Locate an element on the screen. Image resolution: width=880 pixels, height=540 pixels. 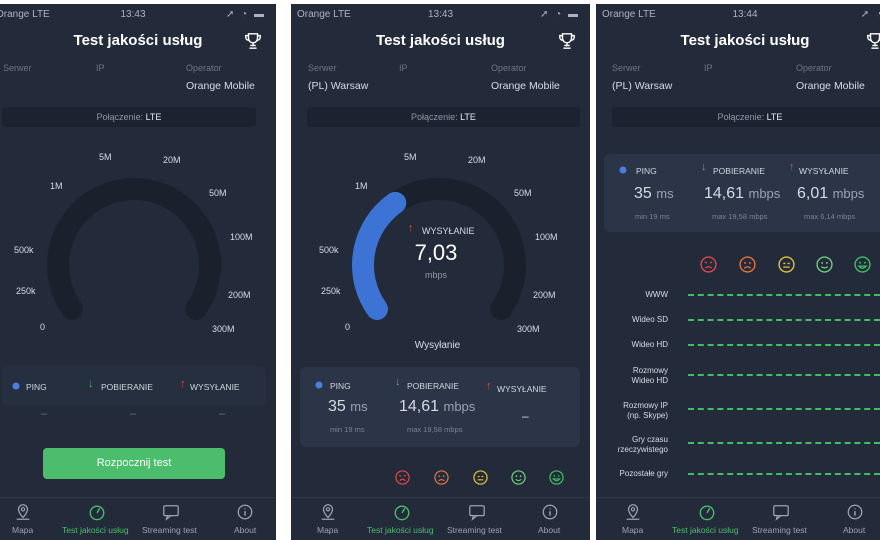
gauge-tick: 200M is located at coordinates (239, 295).